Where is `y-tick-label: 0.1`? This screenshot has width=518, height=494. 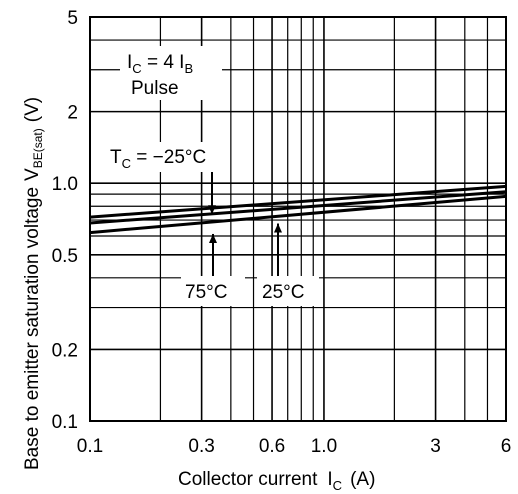 y-tick-label: 0.1 is located at coordinates (65, 422).